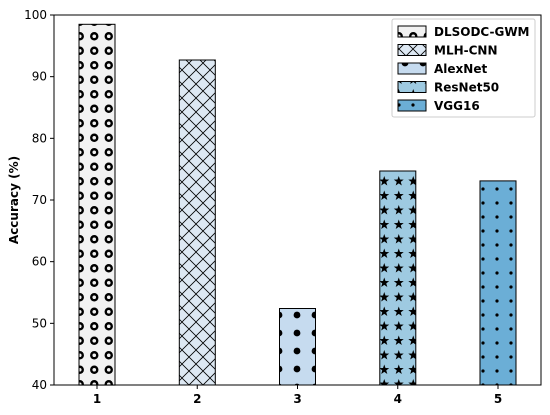 The image size is (550, 415). I want to click on y-tick-label: 40, so click(39, 385).